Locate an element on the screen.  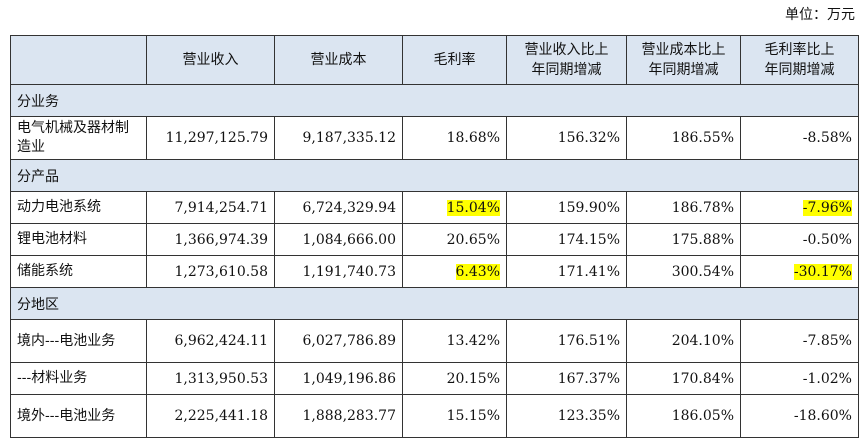
cost-change-header: 营业成本比上 年同期增减 is located at coordinates (683, 60).